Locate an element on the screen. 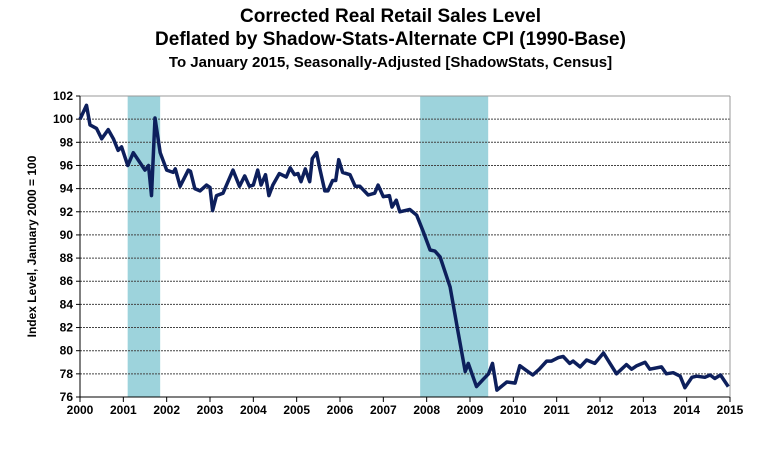  x-tick-label: 2001 is located at coordinates (123, 410).